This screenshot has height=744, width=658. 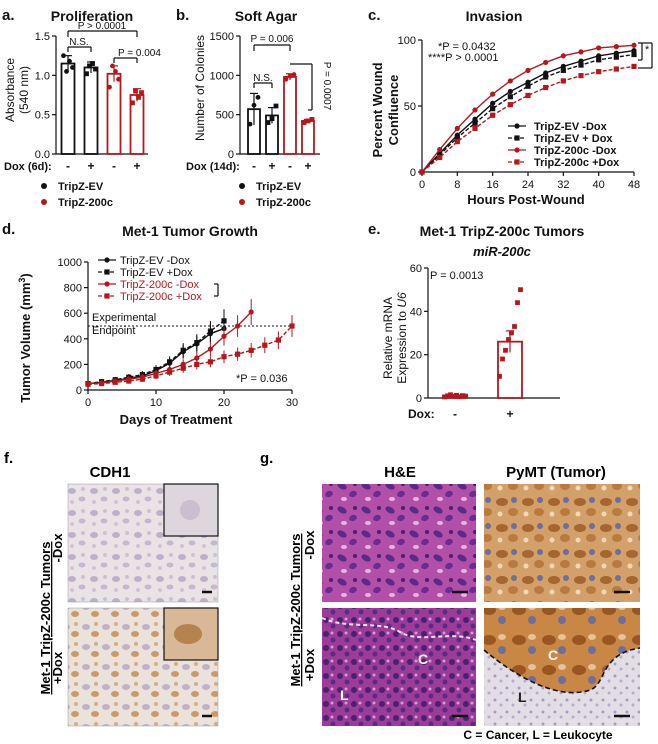 I want to click on y-tick-label: 200, so click(x=73, y=365).